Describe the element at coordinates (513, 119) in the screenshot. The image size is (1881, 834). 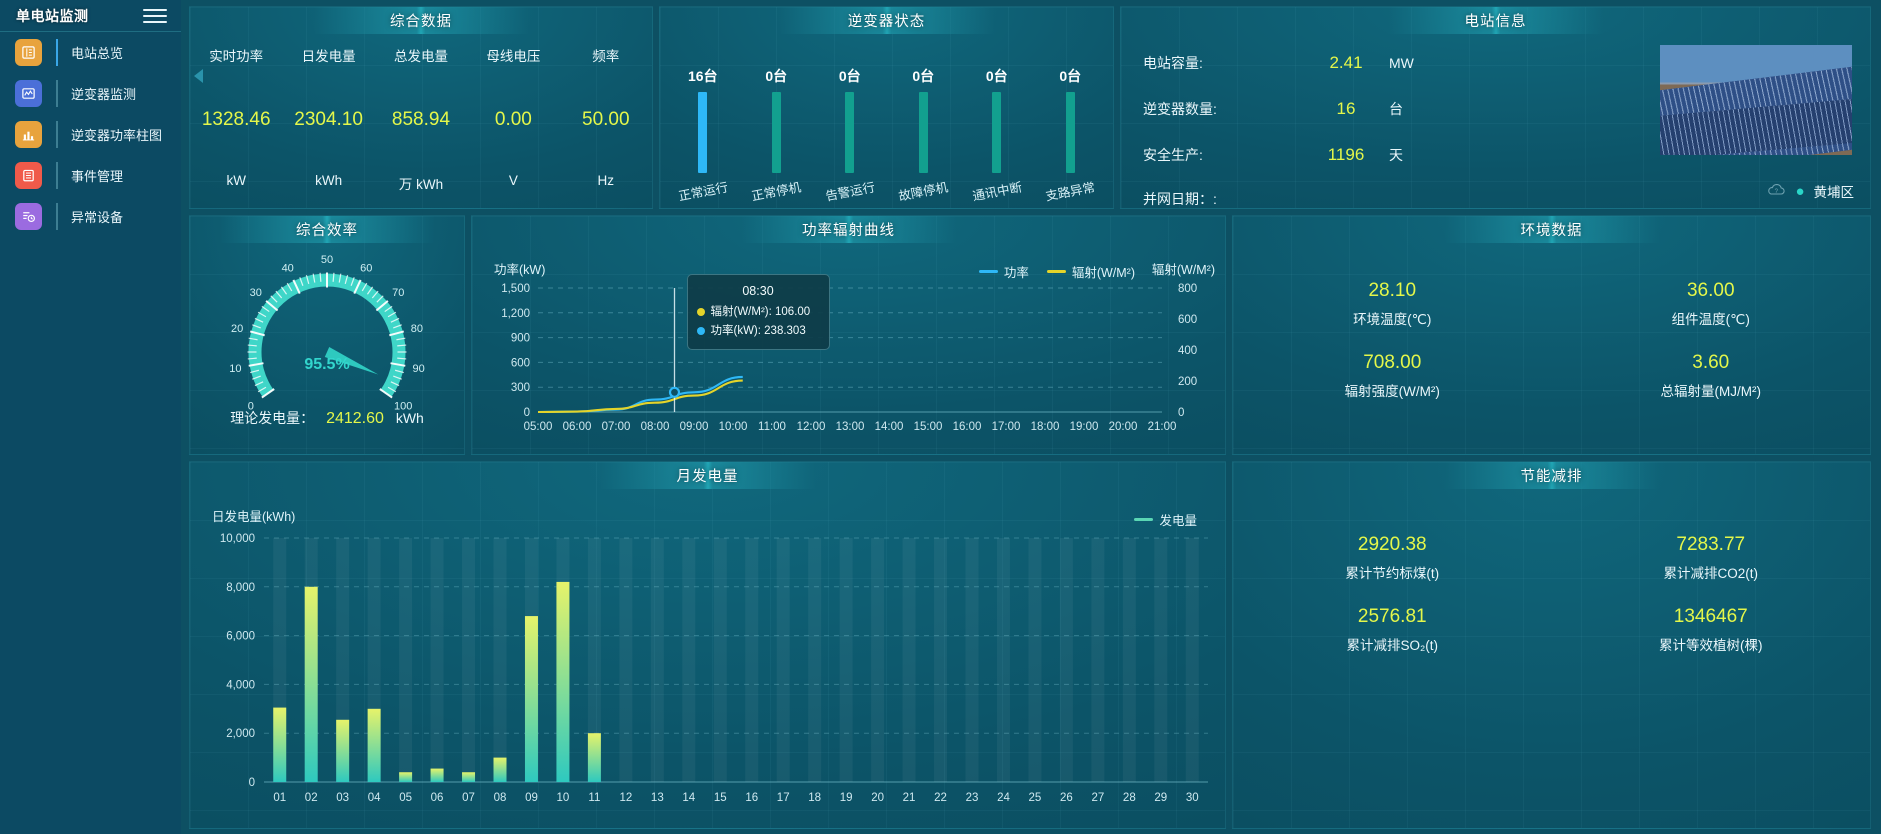
I see `summary-value: 0.00` at that location.